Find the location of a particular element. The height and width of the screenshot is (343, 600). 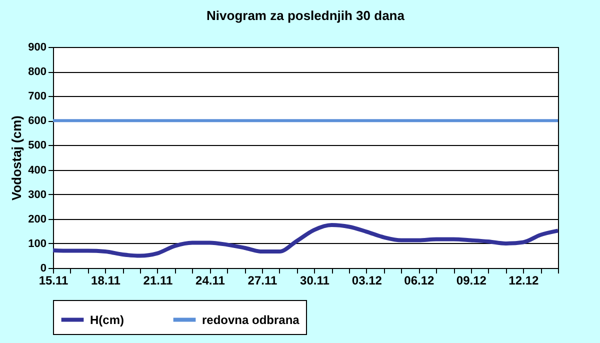

legend-label: H(cm) is located at coordinates (107, 319).